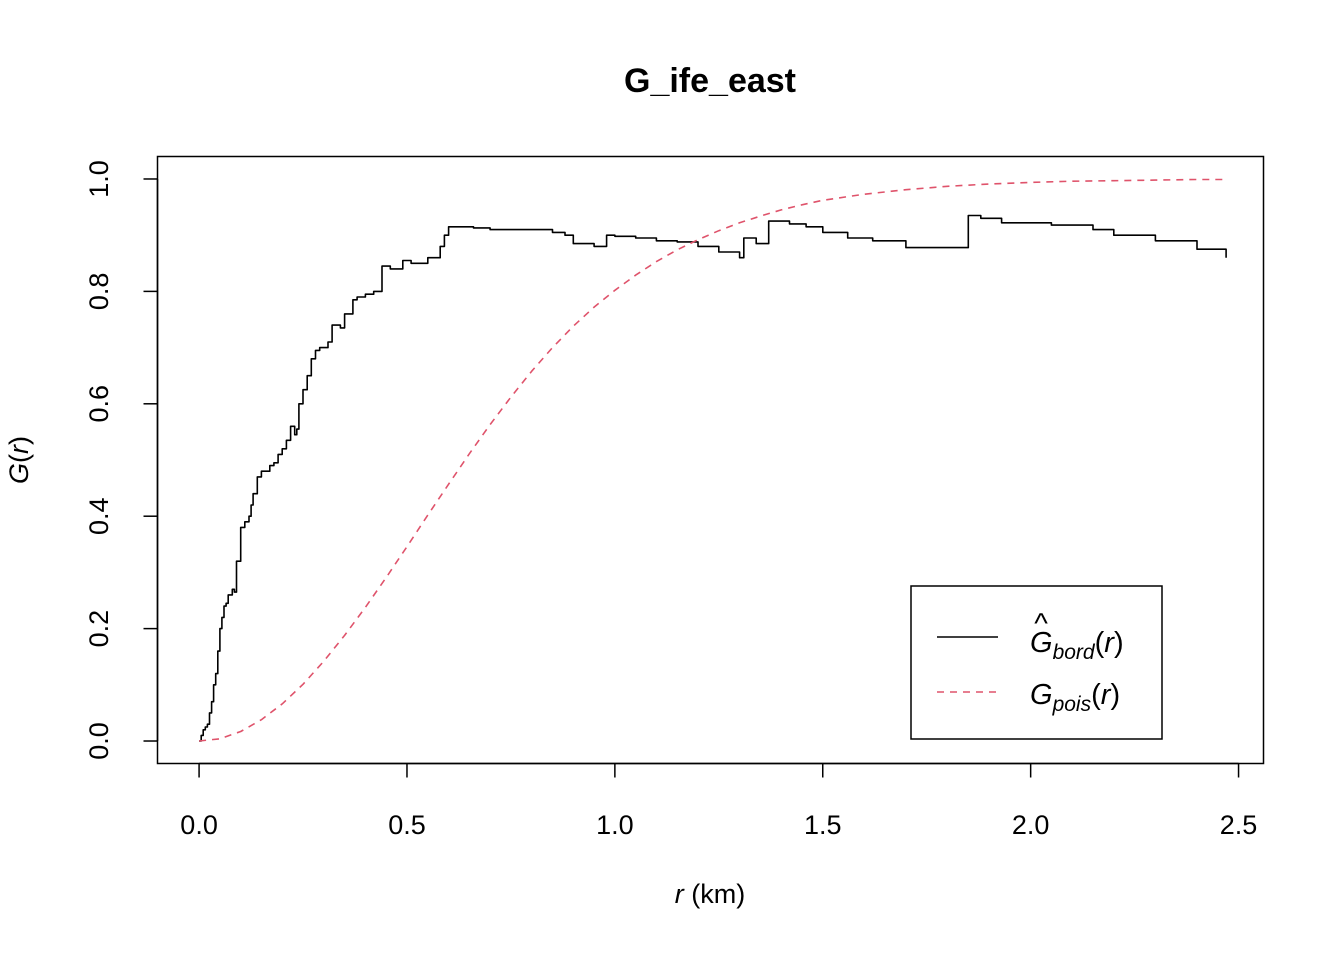 The image size is (1344, 960). What do you see at coordinates (1077, 645) in the screenshot?
I see `legend-label-bord: Gbord(r)` at bounding box center [1077, 645].